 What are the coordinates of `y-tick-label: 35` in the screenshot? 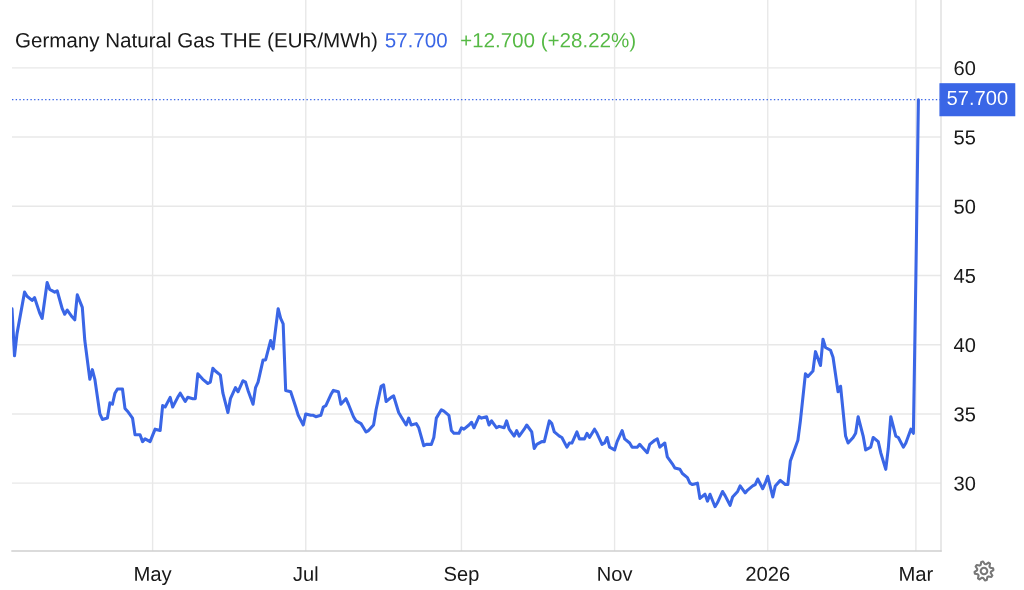 It's located at (965, 414).